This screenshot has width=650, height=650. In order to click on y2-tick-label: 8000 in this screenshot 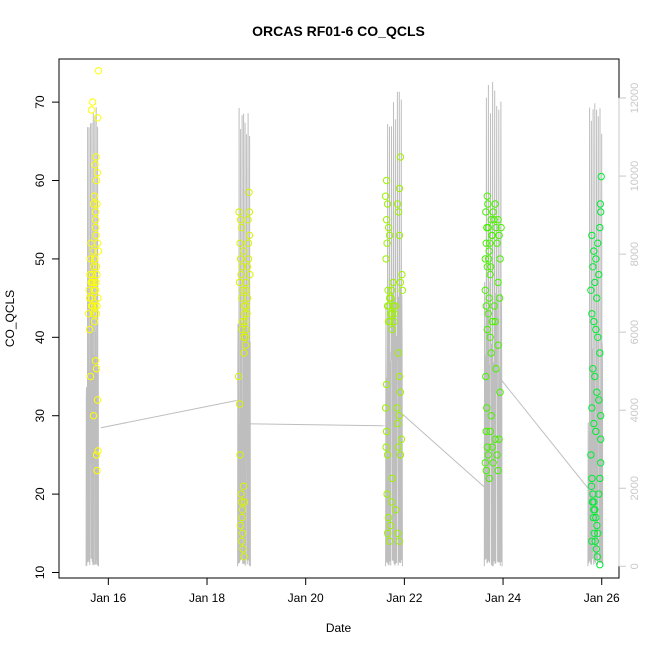, I will do `click(635, 254)`.